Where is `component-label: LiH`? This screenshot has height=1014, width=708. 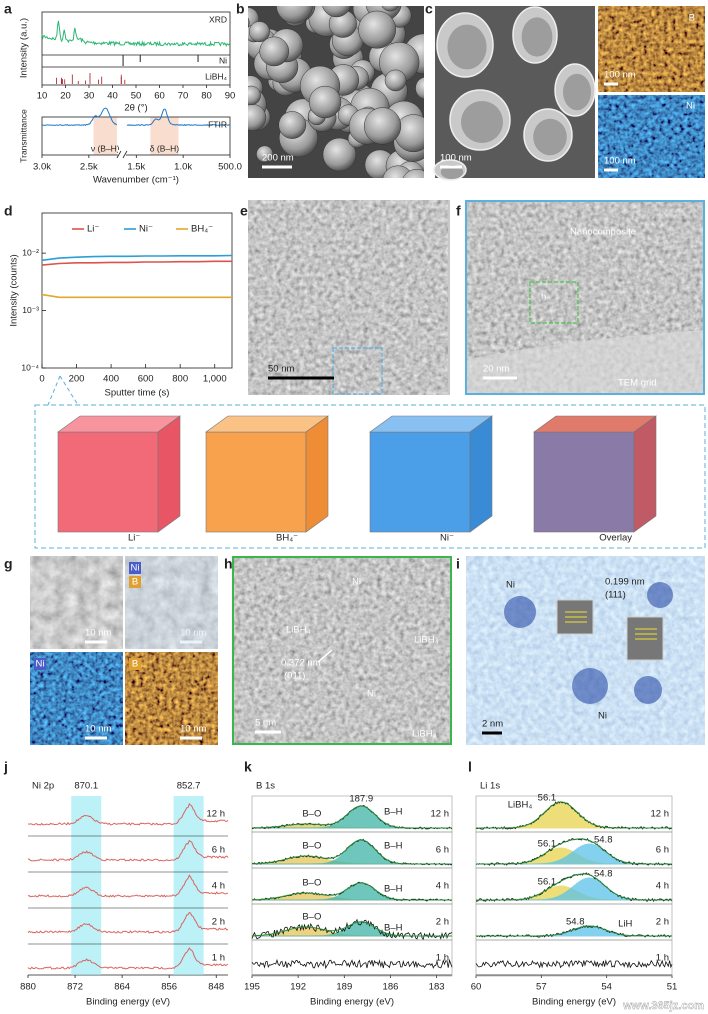 component-label: LiH is located at coordinates (625, 924).